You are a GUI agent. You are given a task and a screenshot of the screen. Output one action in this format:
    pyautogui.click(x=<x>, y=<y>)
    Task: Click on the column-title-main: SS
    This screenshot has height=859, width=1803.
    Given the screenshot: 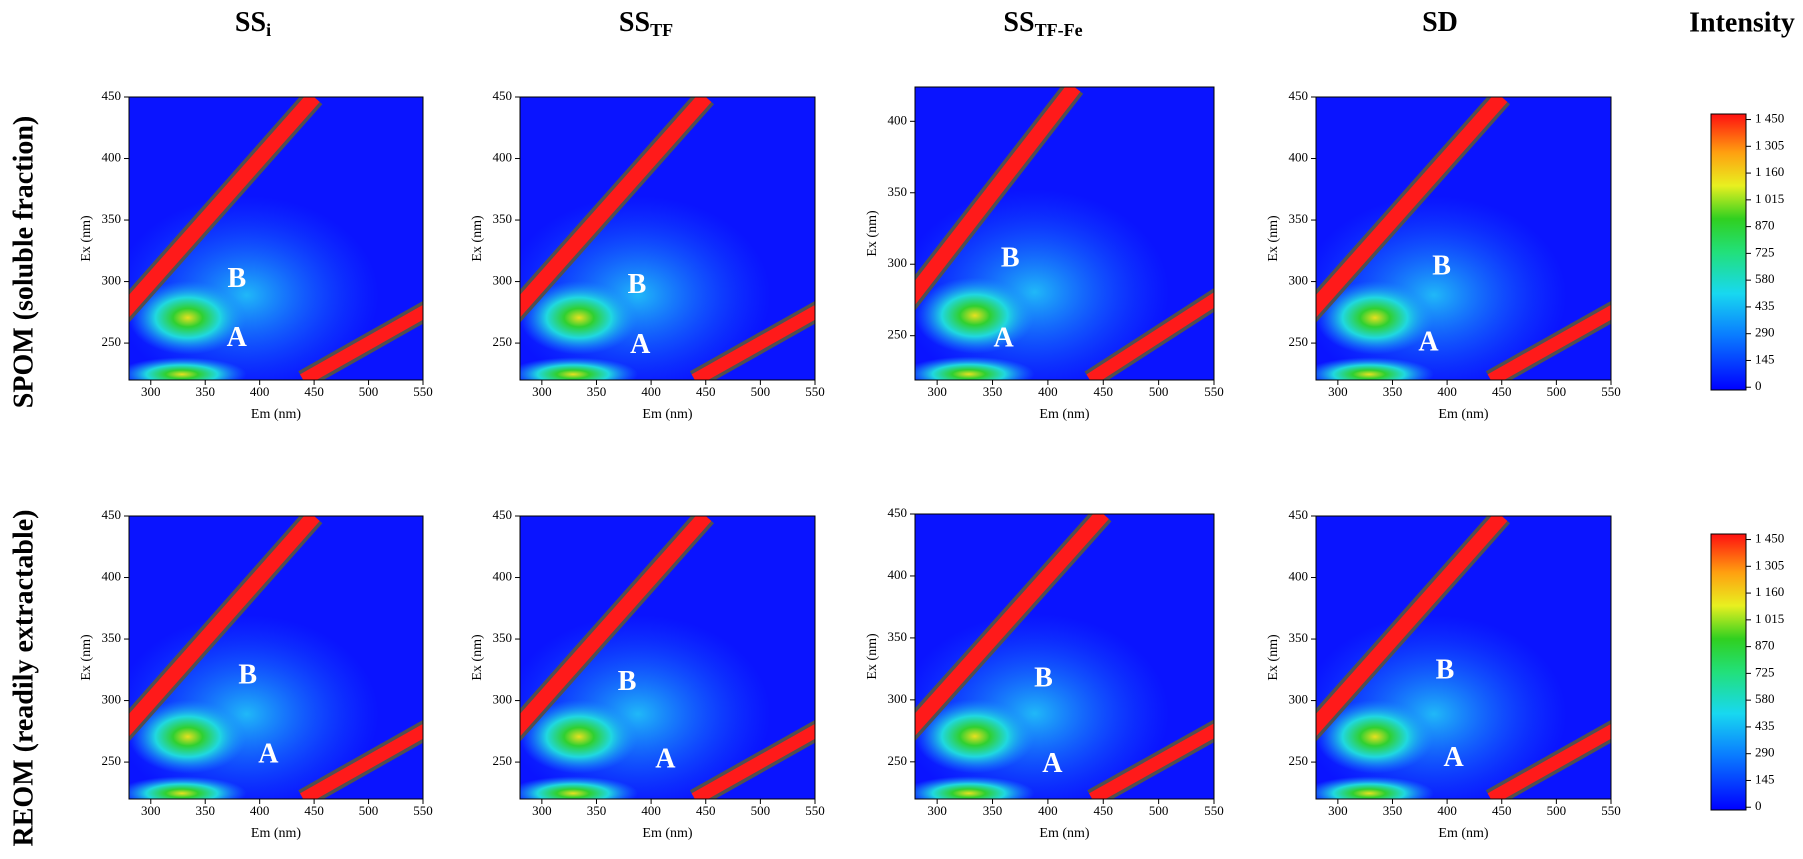 What is the action you would take?
    pyautogui.click(x=250, y=22)
    